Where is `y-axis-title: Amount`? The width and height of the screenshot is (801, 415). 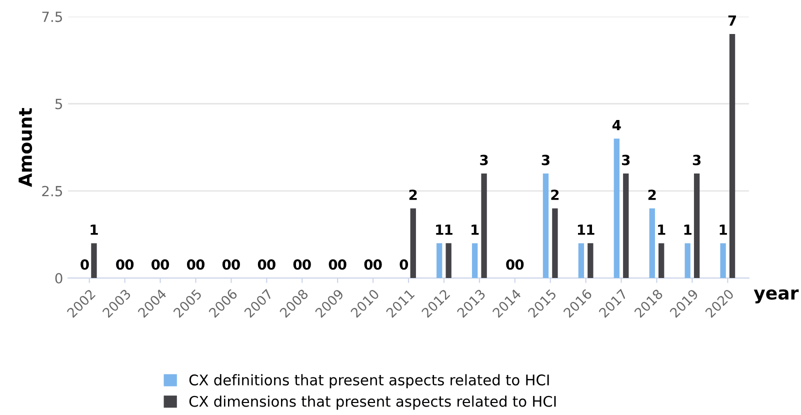
y-axis-title: Amount is located at coordinates (25, 147).